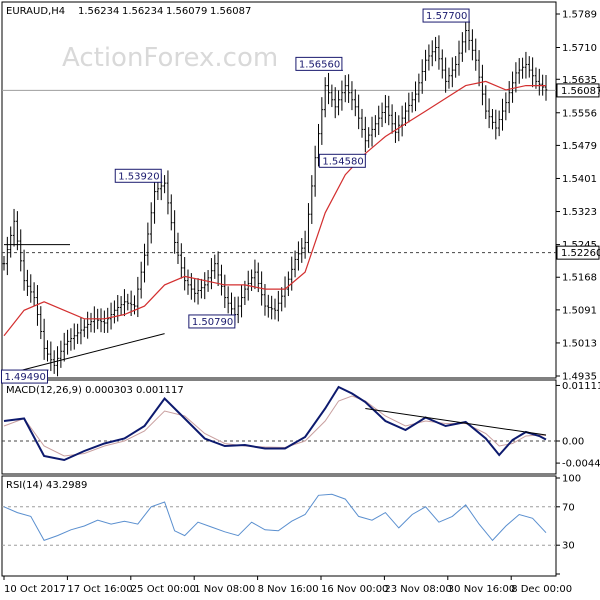 This screenshot has width=600, height=600. What do you see at coordinates (571, 479) in the screenshot?
I see `rsi-tick-label: 100` at bounding box center [571, 479].